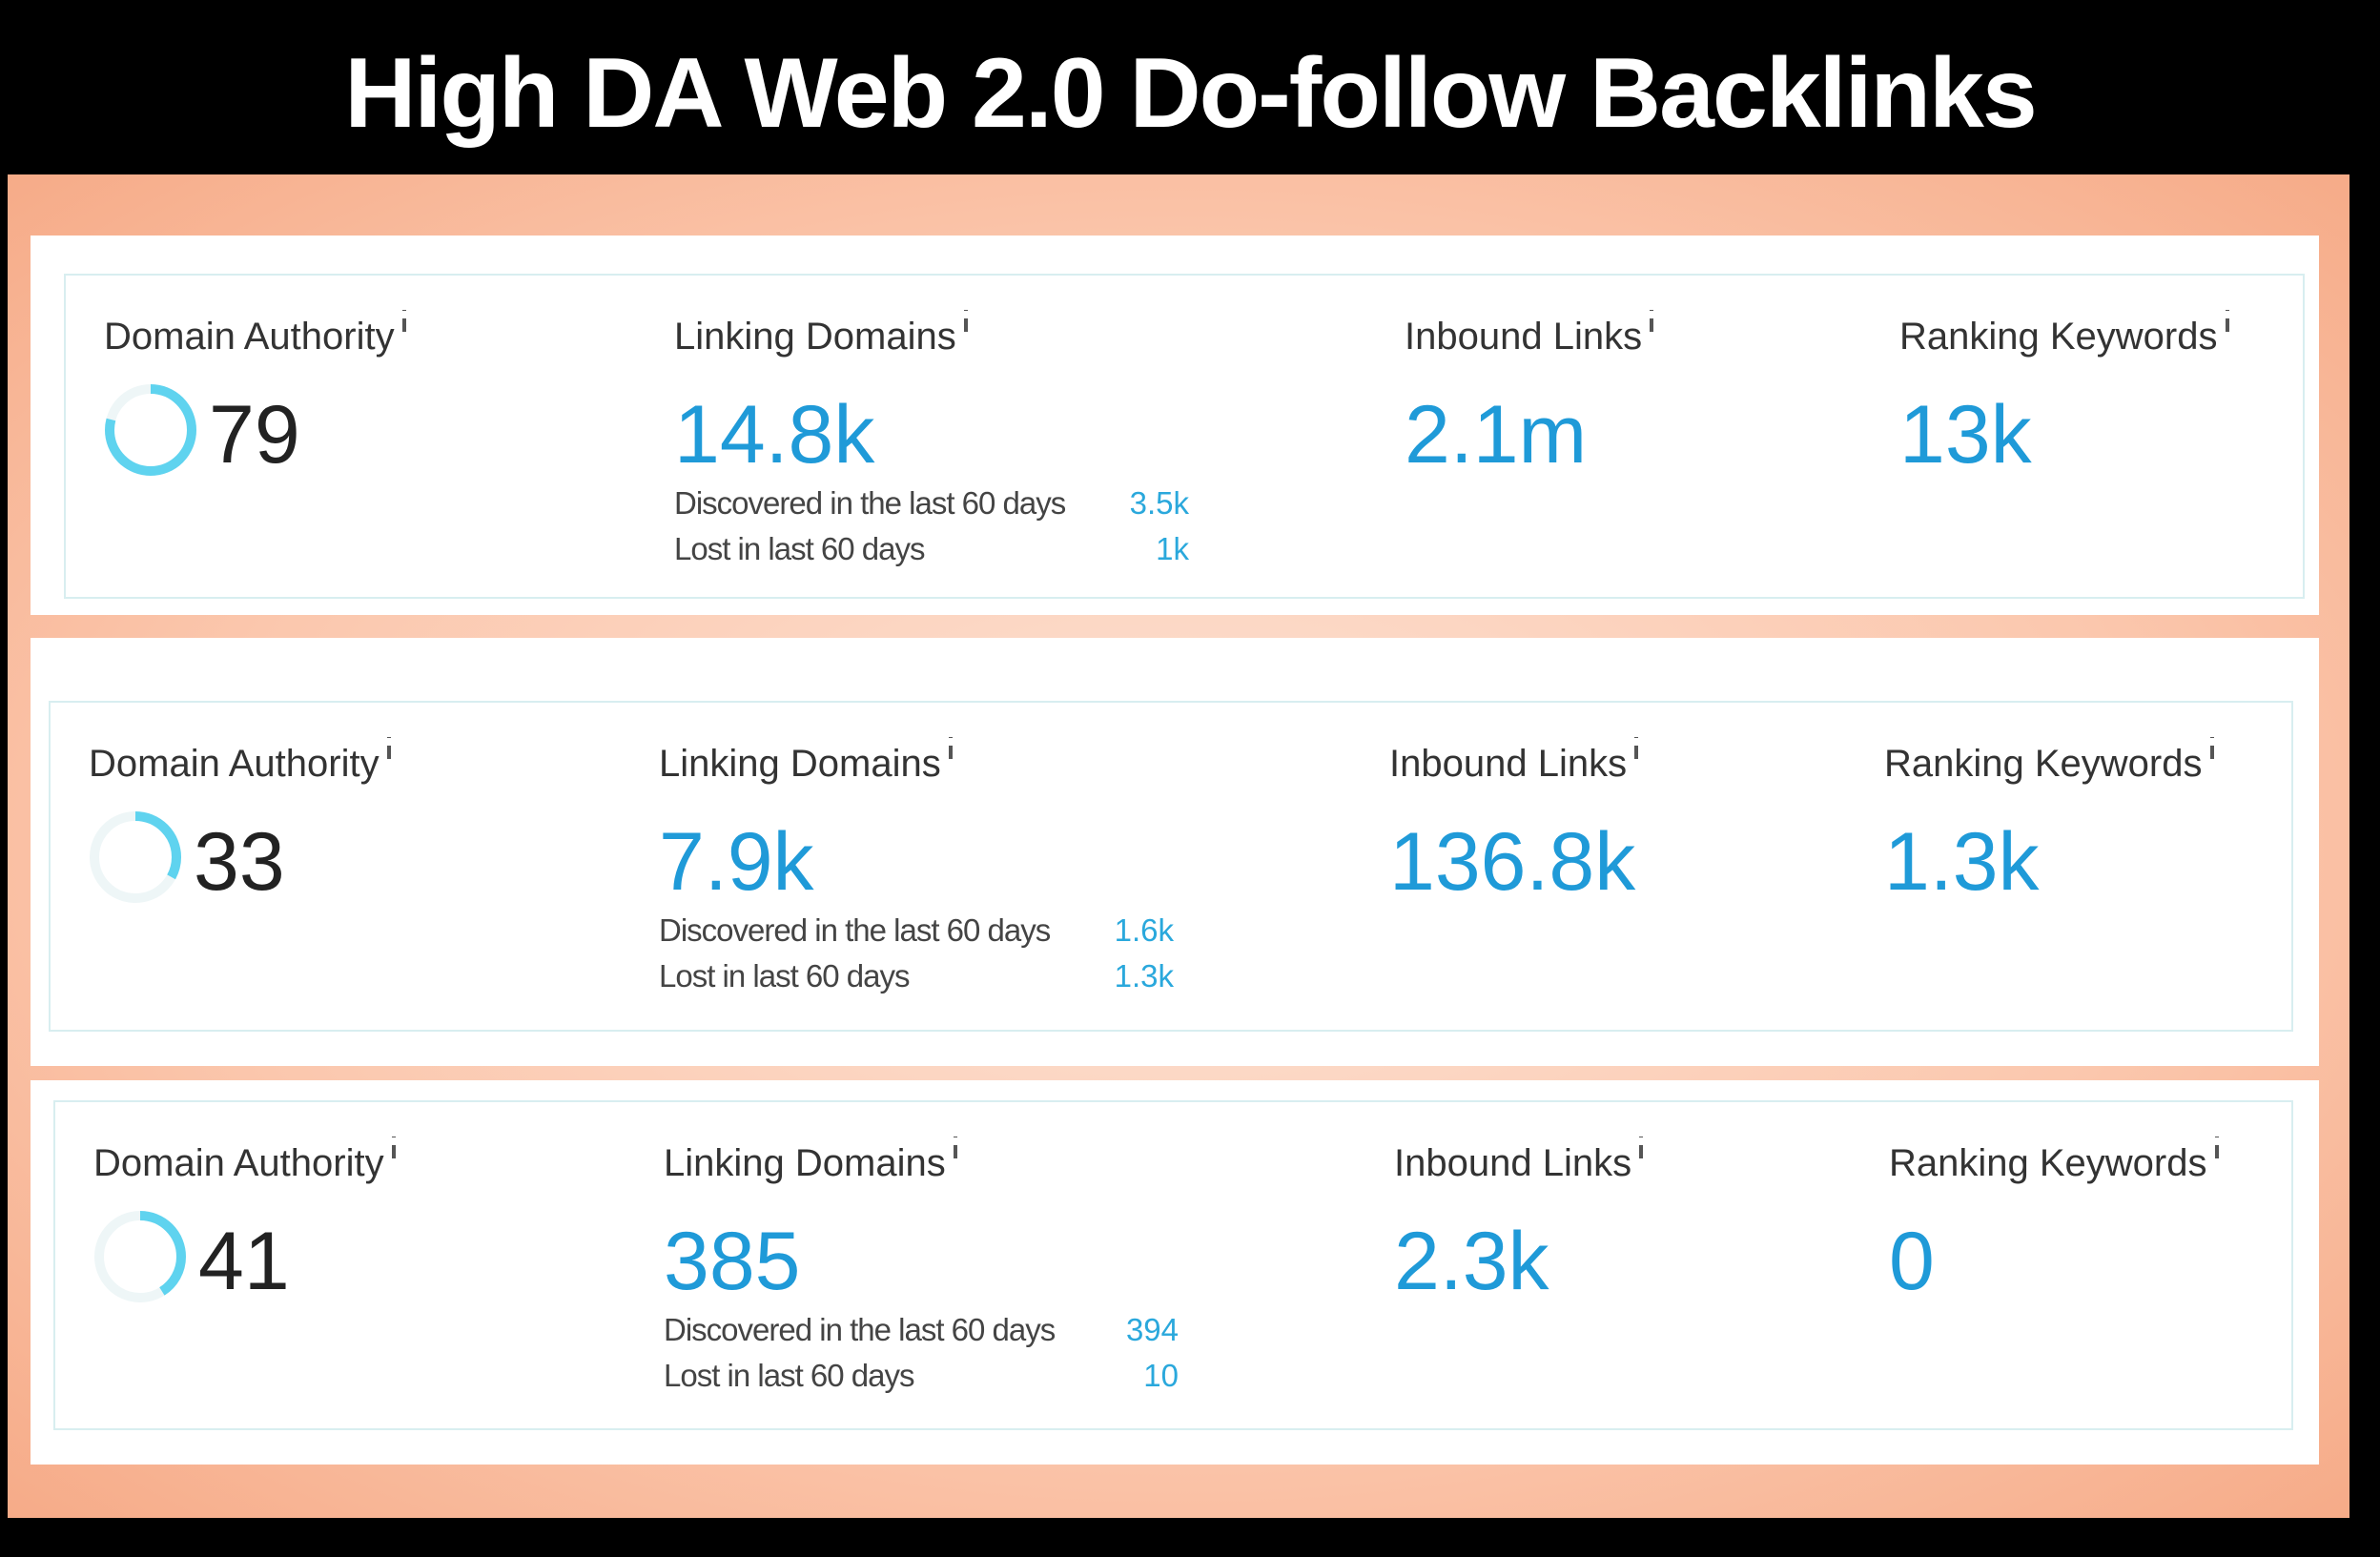 This screenshot has width=2380, height=1557. I want to click on metric-value: 7.9k, so click(736, 862).